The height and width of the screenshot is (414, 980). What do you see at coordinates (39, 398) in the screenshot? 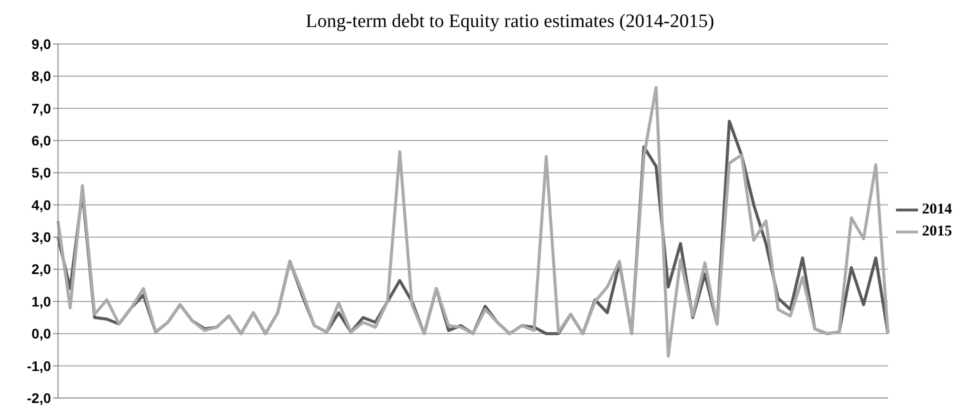
I see `y-tick-label: -2,0` at bounding box center [39, 398].